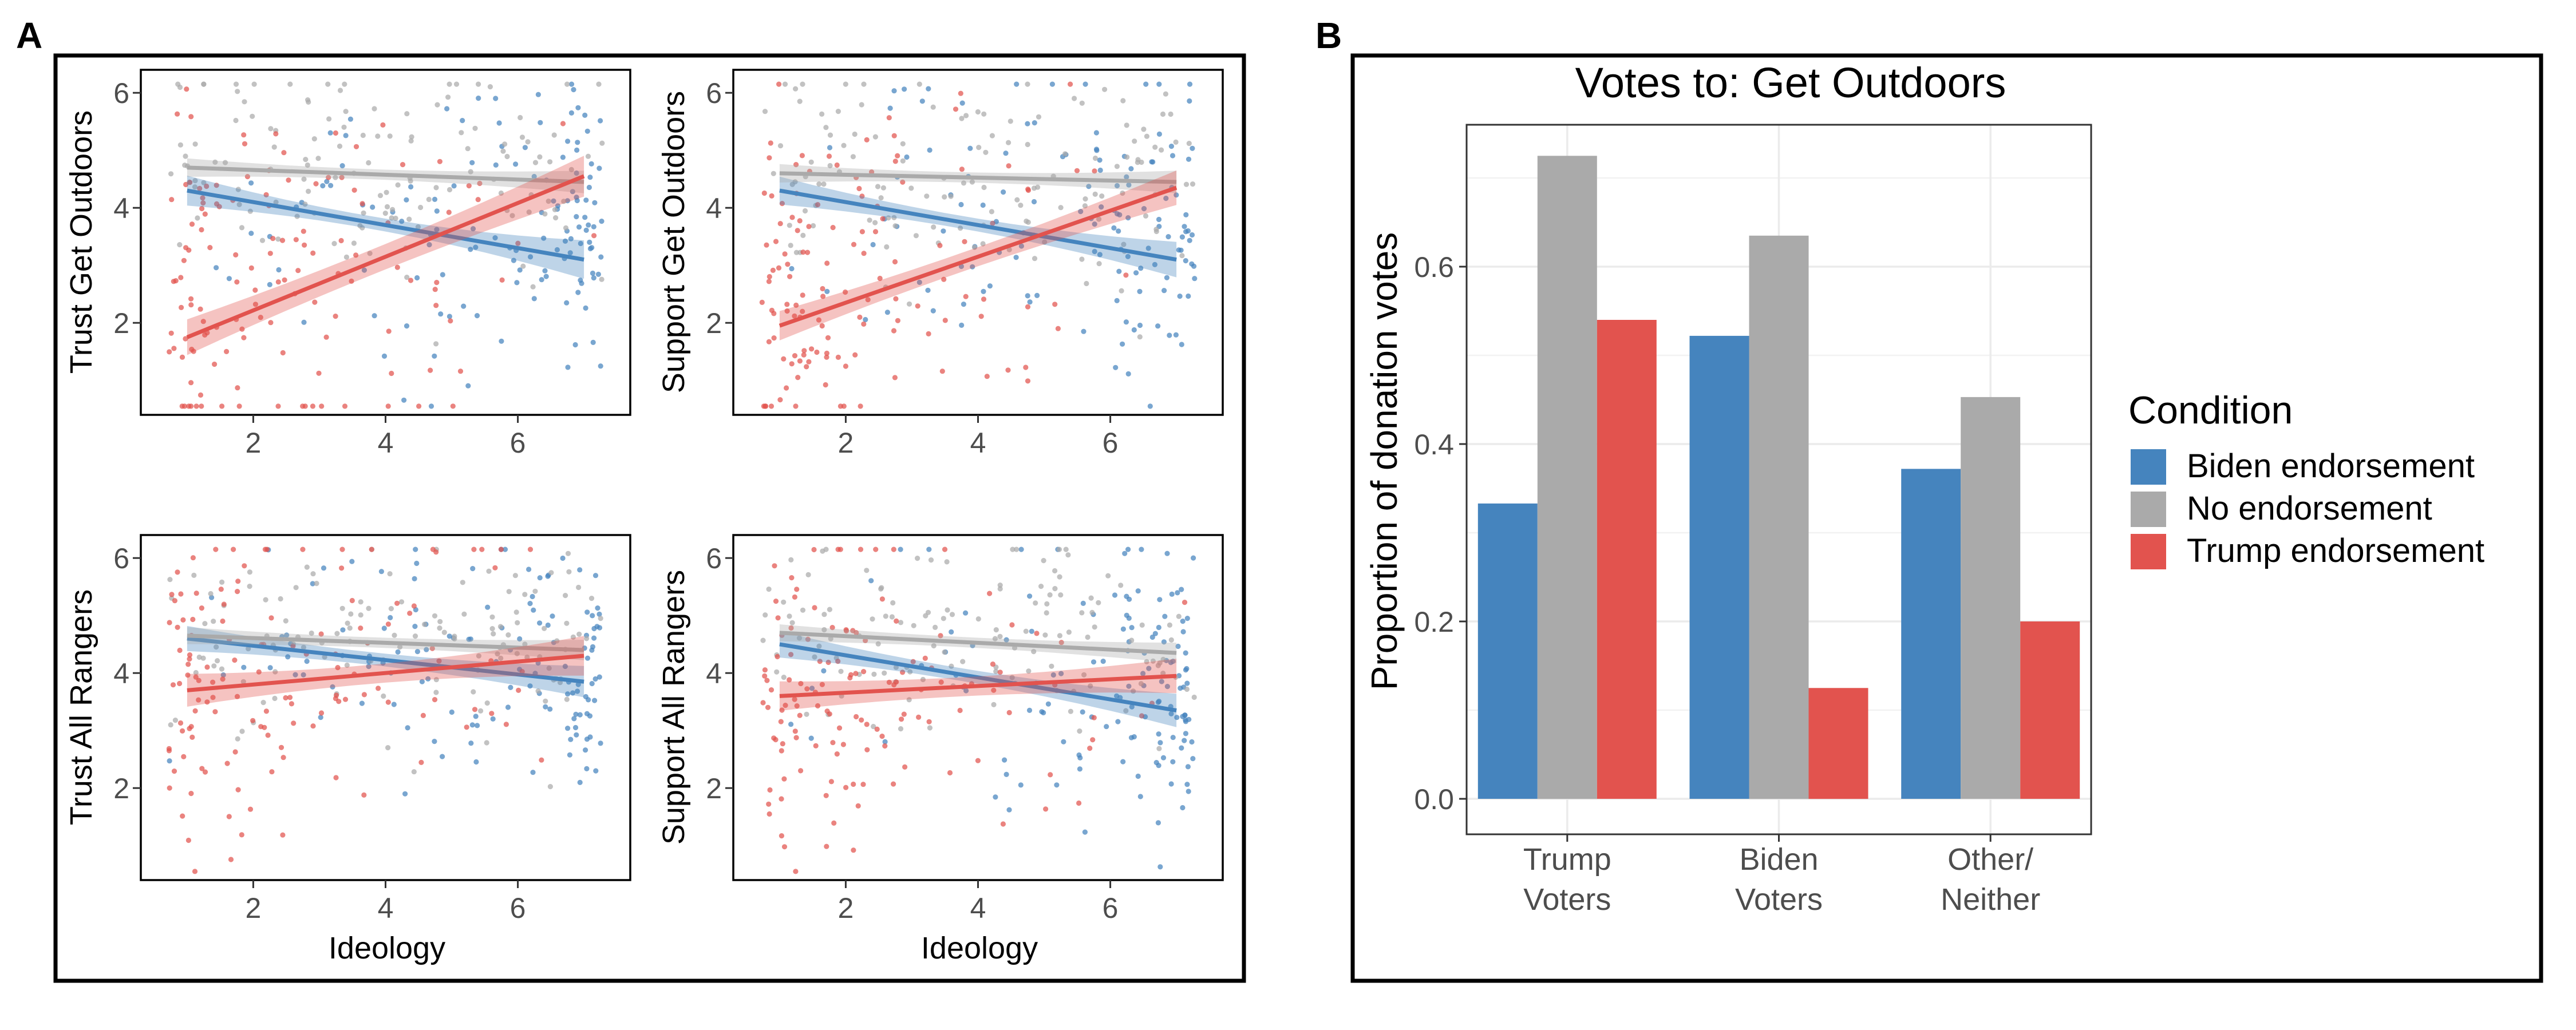 This screenshot has height=1030, width=2576. I want to click on category-label: Other/, so click(1990, 859).